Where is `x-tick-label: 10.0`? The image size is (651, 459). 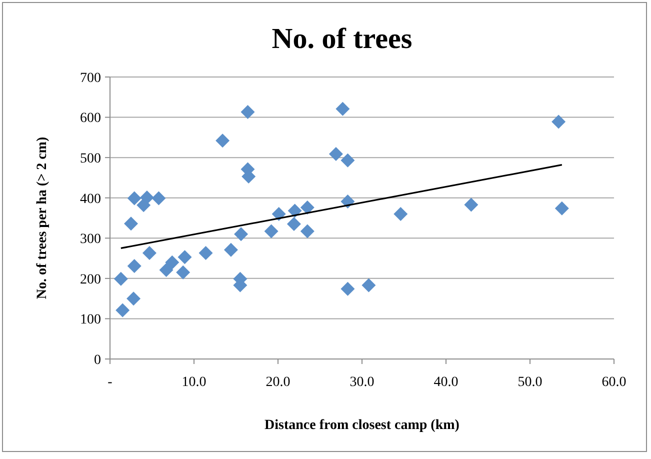
x-tick-label: 10.0 is located at coordinates (194, 382).